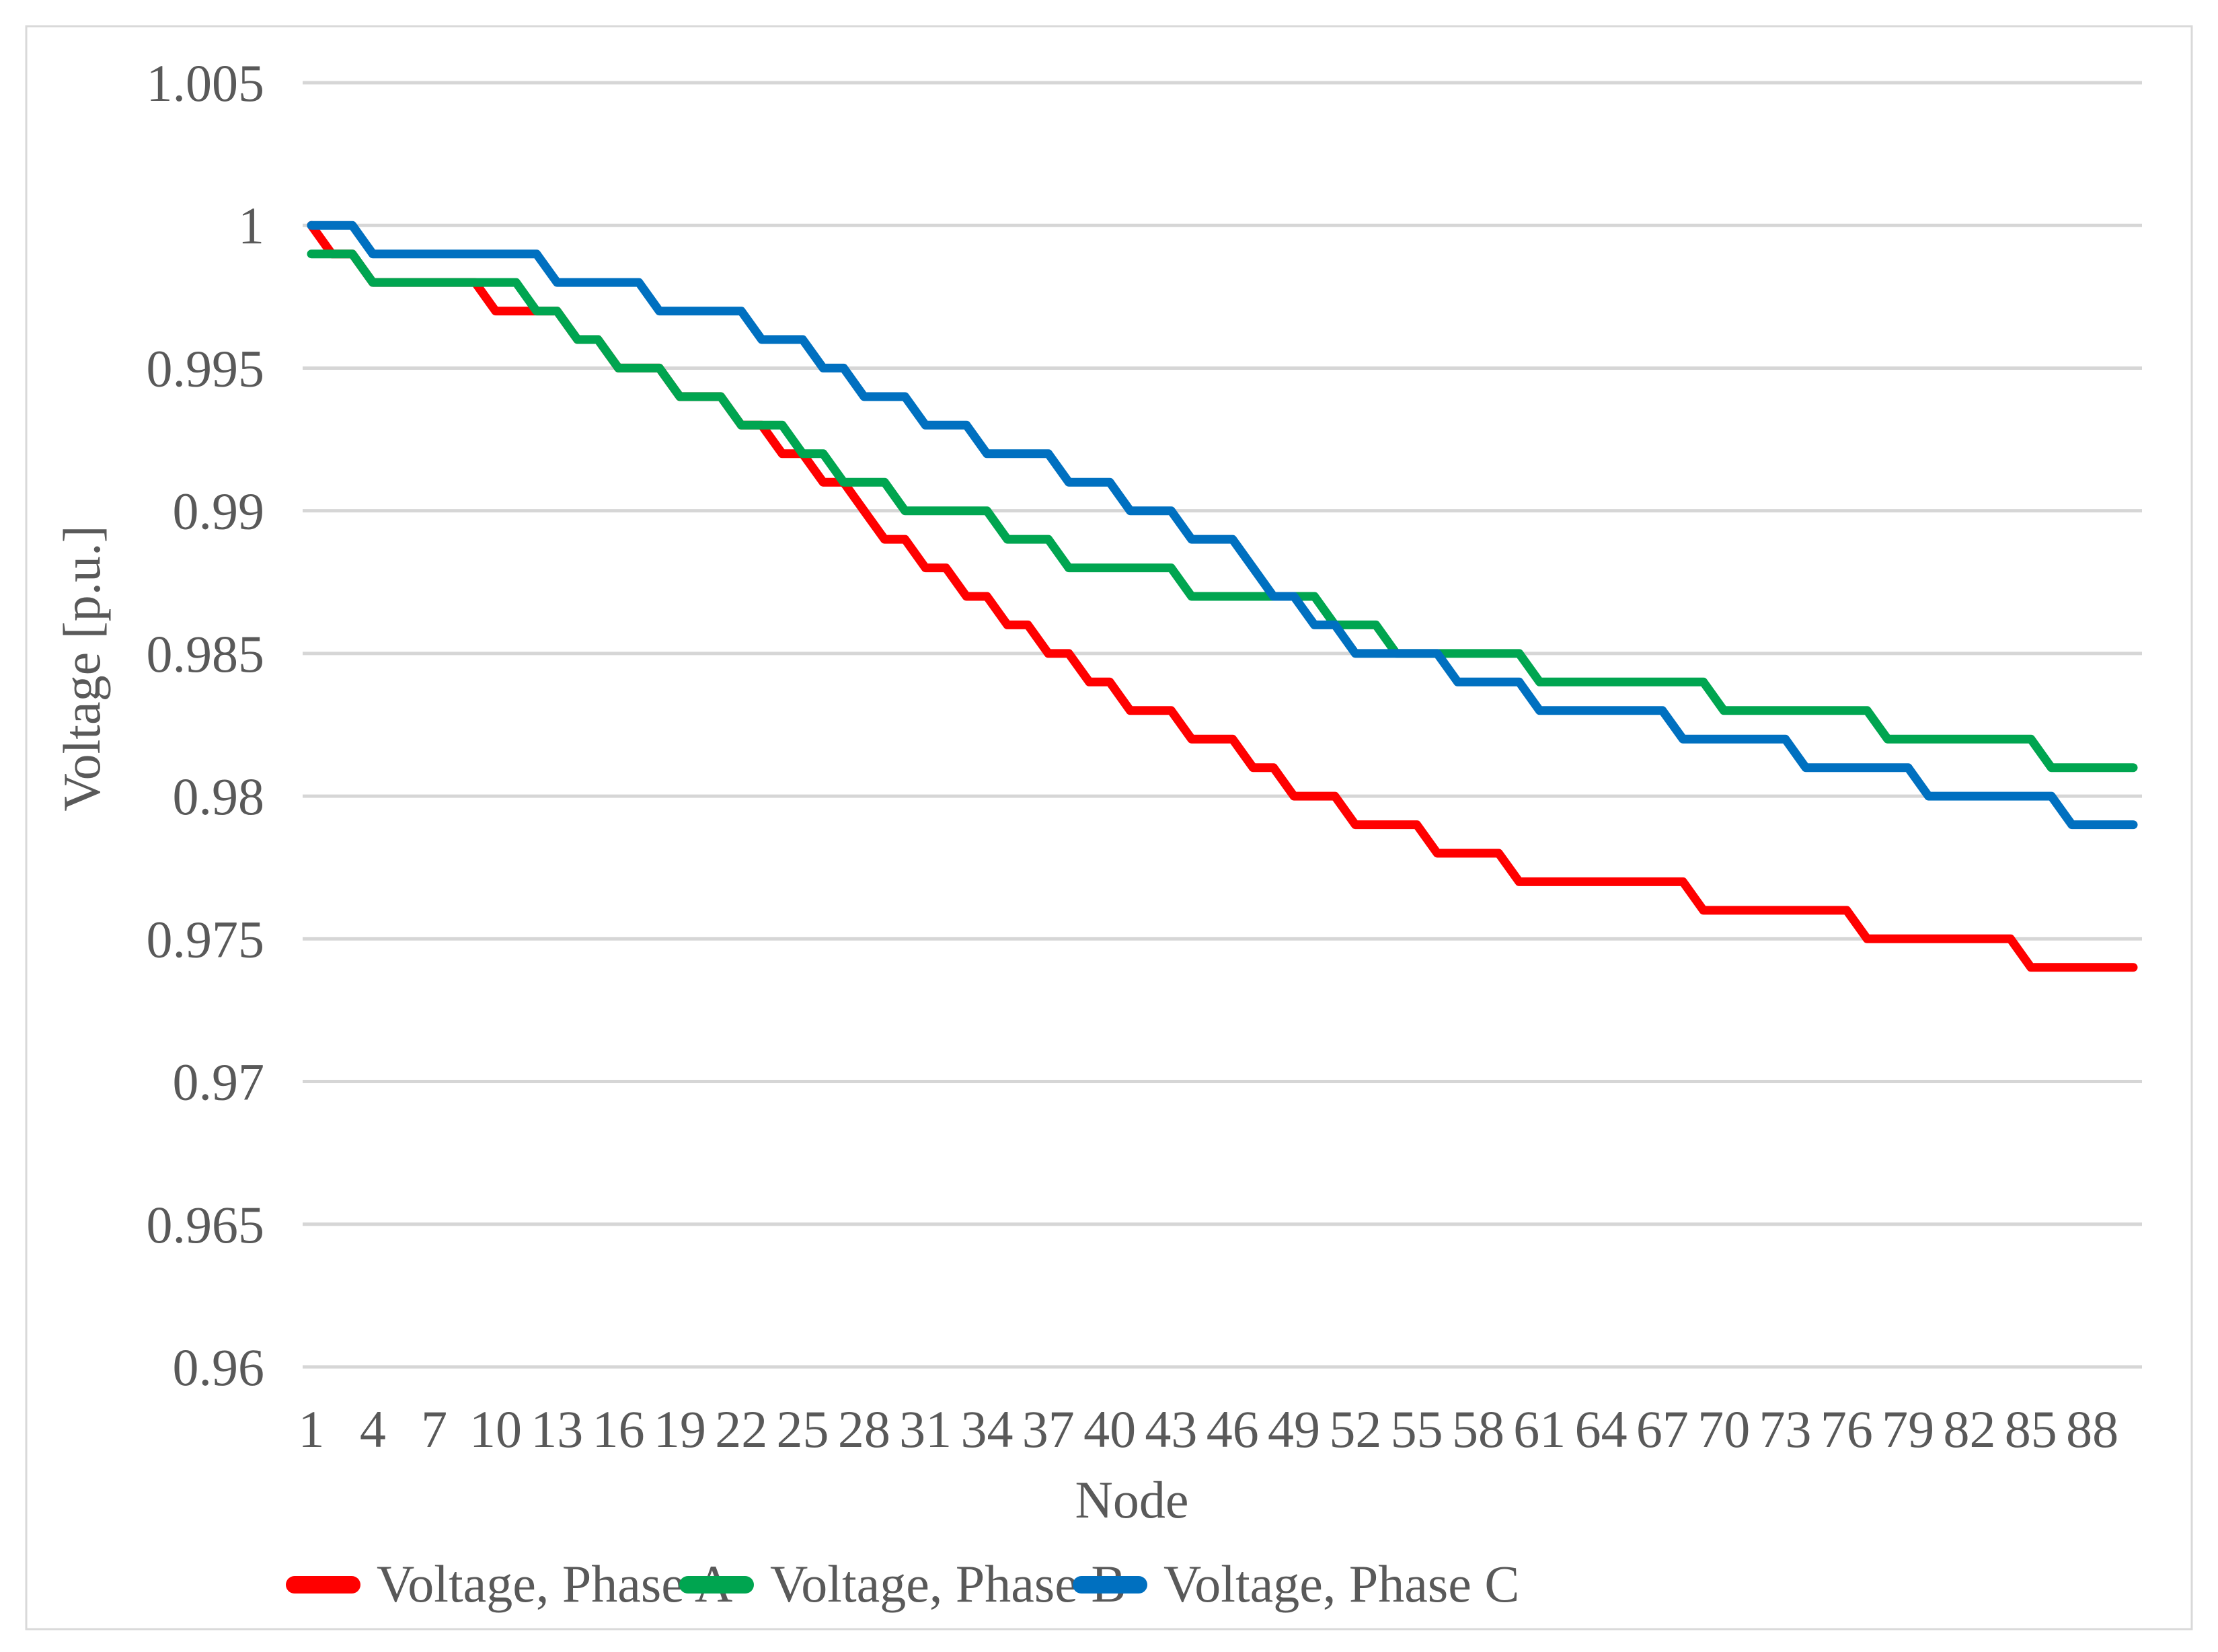  Describe the element at coordinates (987, 1429) in the screenshot. I see `x-tick-label: 34` at that location.